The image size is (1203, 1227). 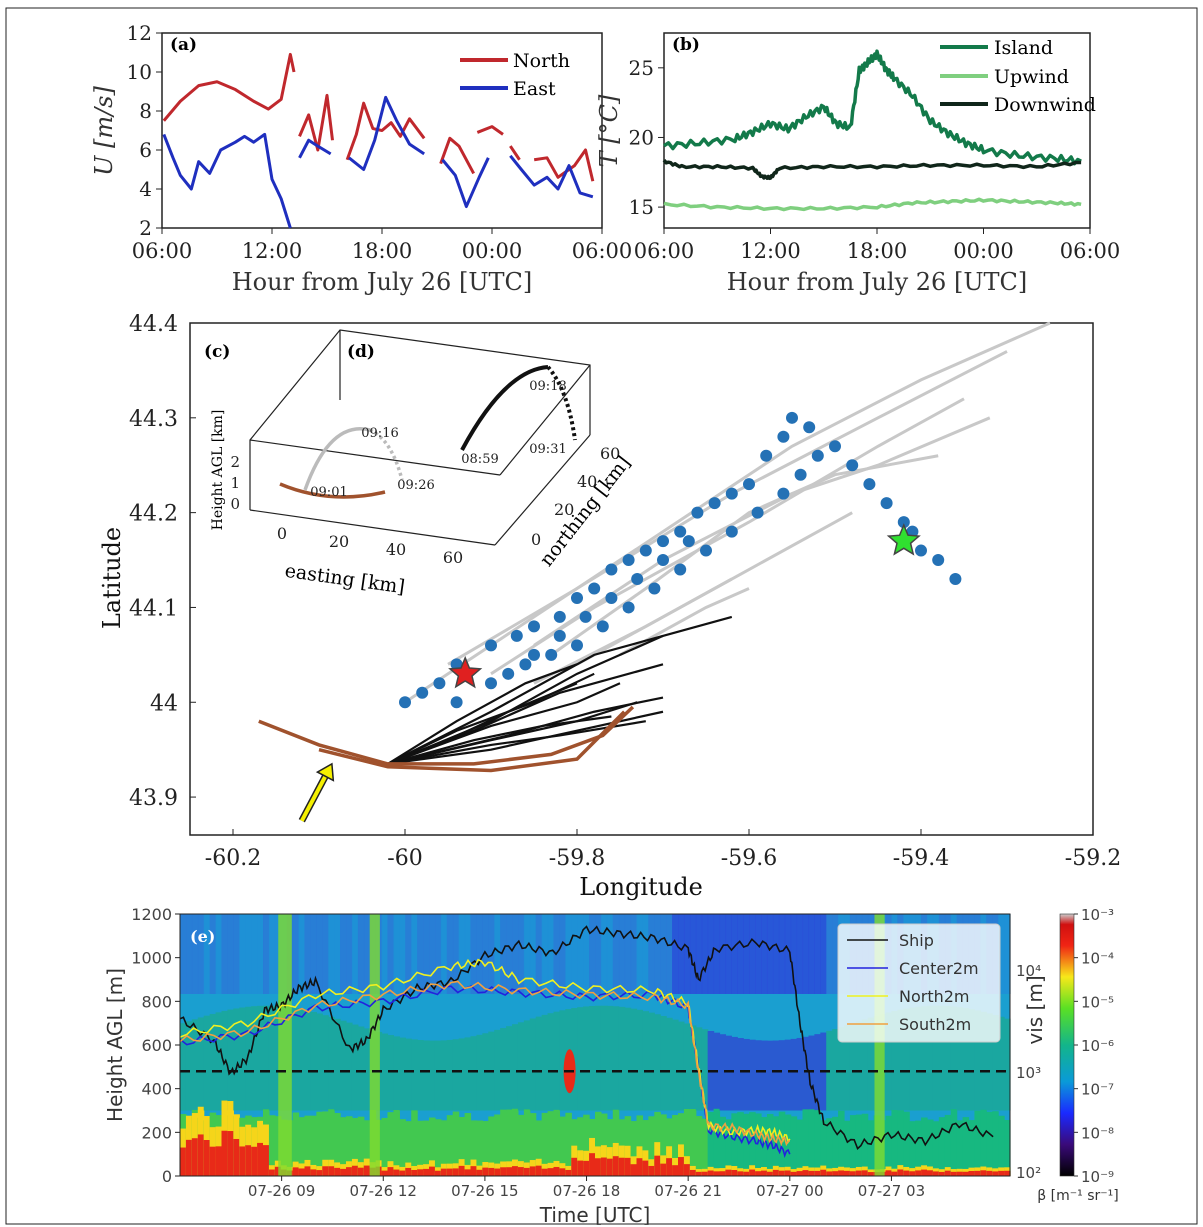 I want to click on gray-trajectory, so click(x=744, y=555).